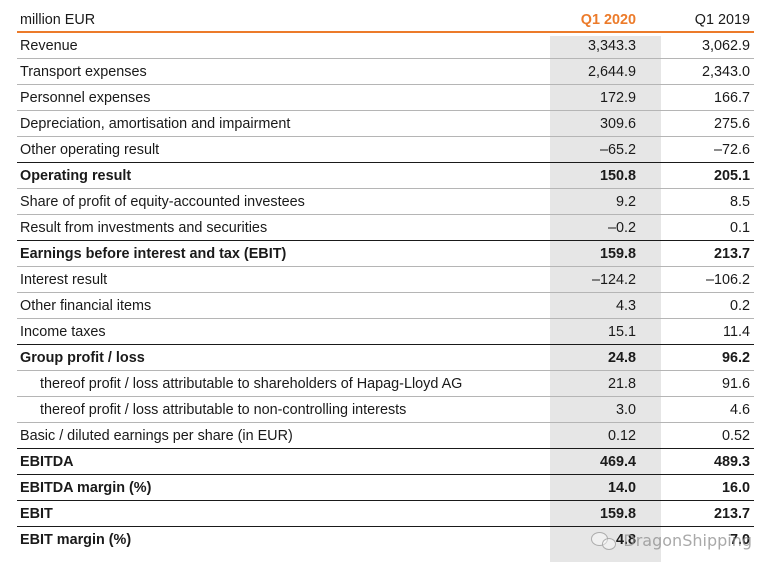 This screenshot has width=782, height=568. I want to click on value-q1-2019: 275.6, so click(731, 123).